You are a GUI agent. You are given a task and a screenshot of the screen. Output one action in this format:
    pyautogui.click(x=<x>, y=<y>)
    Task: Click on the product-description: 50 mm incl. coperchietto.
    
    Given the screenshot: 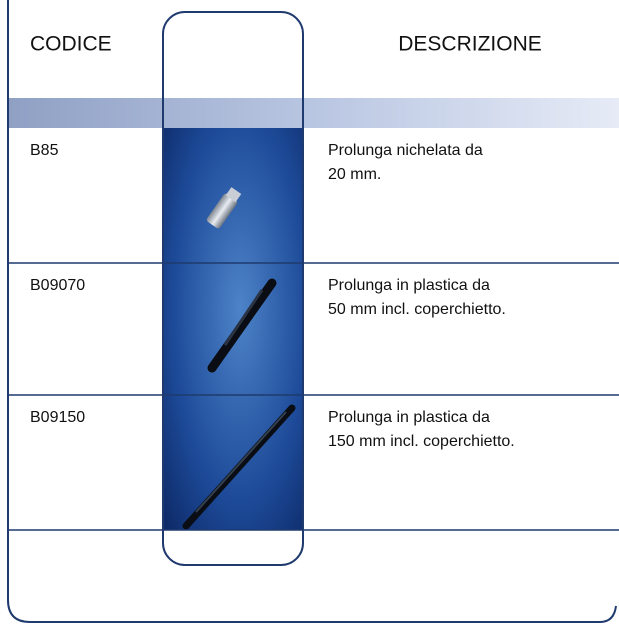 What is the action you would take?
    pyautogui.click(x=417, y=309)
    